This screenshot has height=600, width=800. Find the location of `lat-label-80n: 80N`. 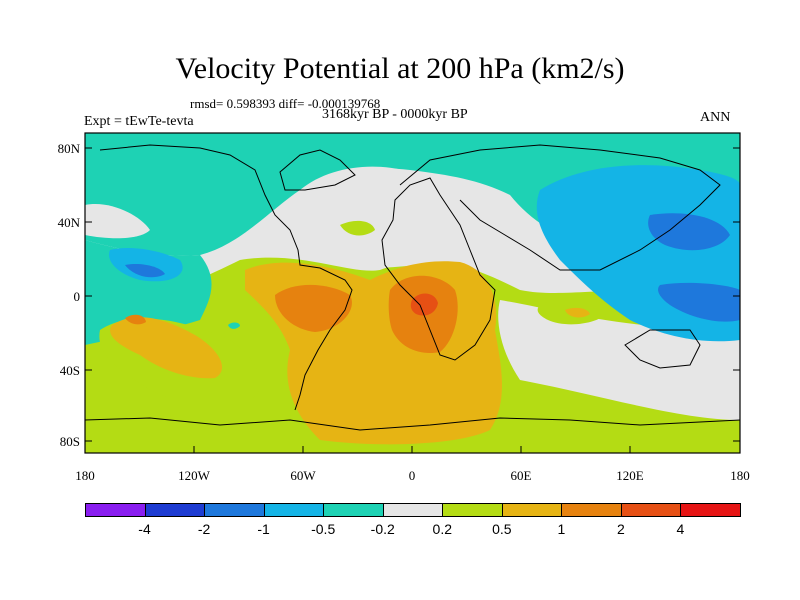

lat-label-80n: 80N is located at coordinates (68, 148).